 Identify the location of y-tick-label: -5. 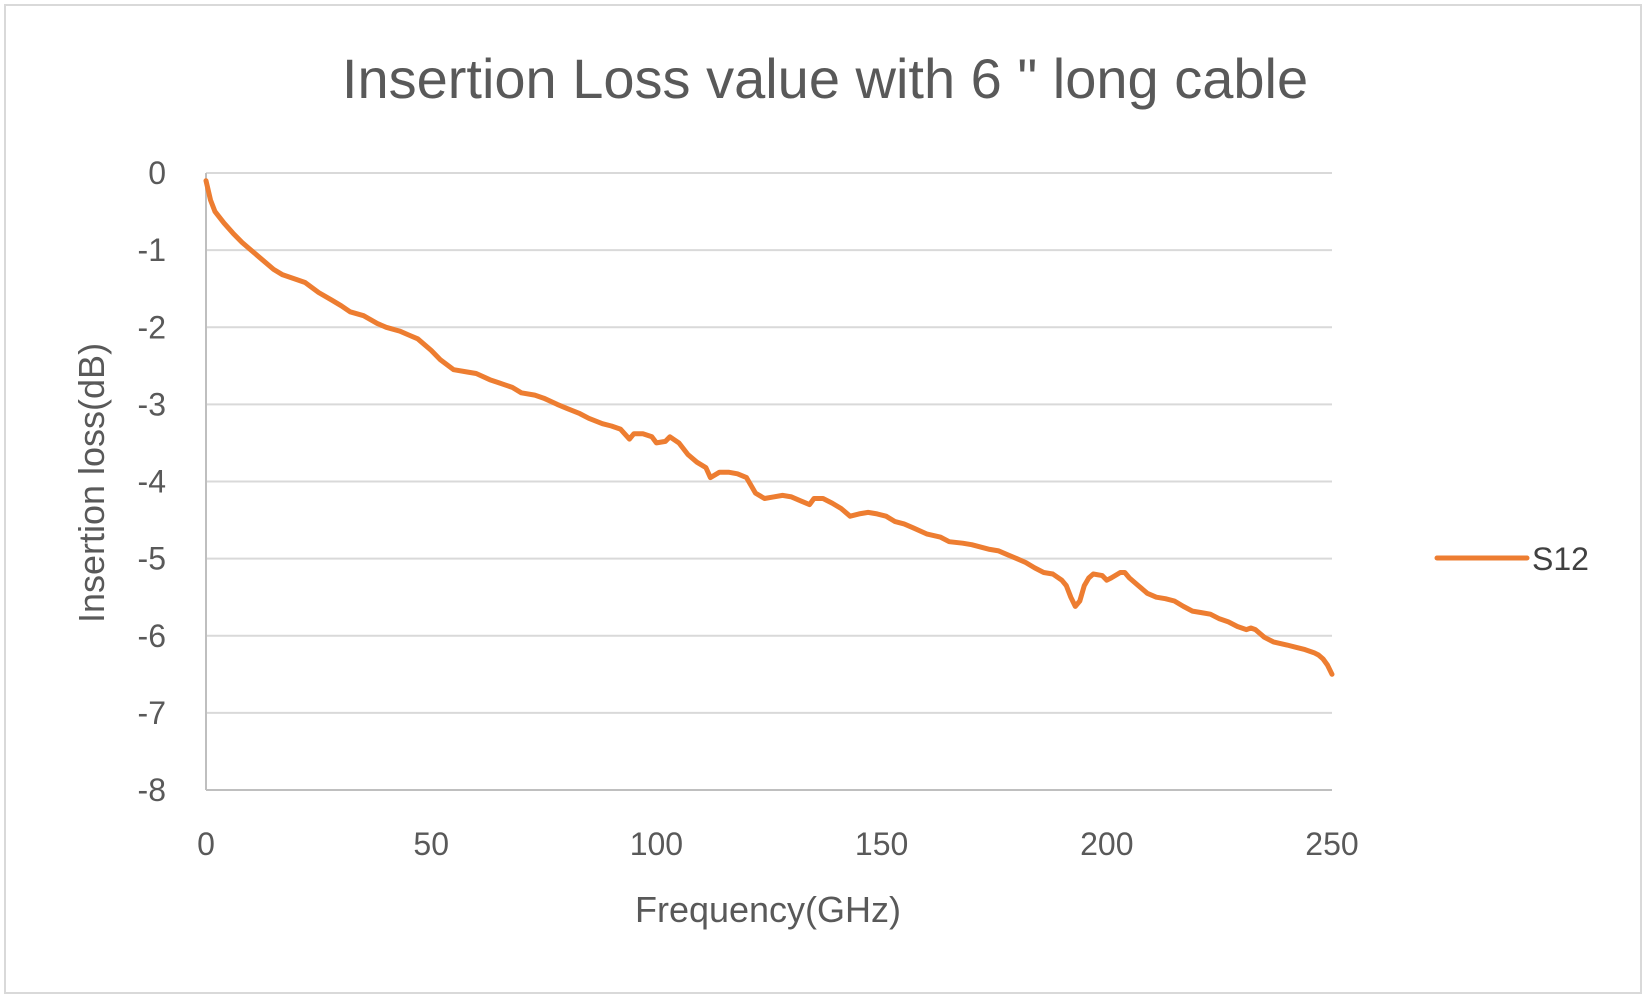
(152, 559).